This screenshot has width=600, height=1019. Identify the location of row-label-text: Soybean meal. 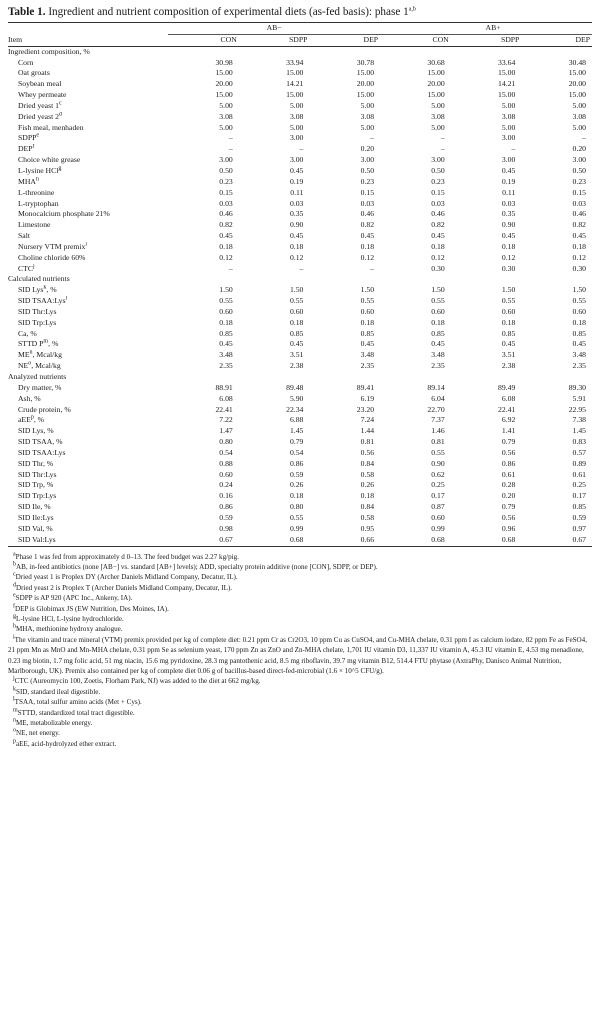
(40, 84).